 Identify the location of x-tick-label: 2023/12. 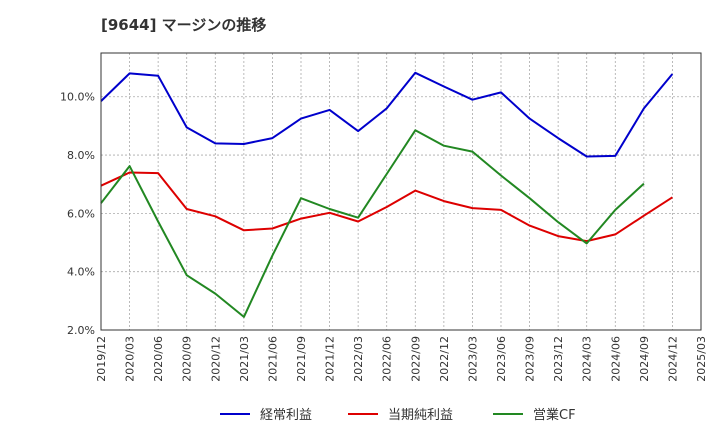
(558, 359).